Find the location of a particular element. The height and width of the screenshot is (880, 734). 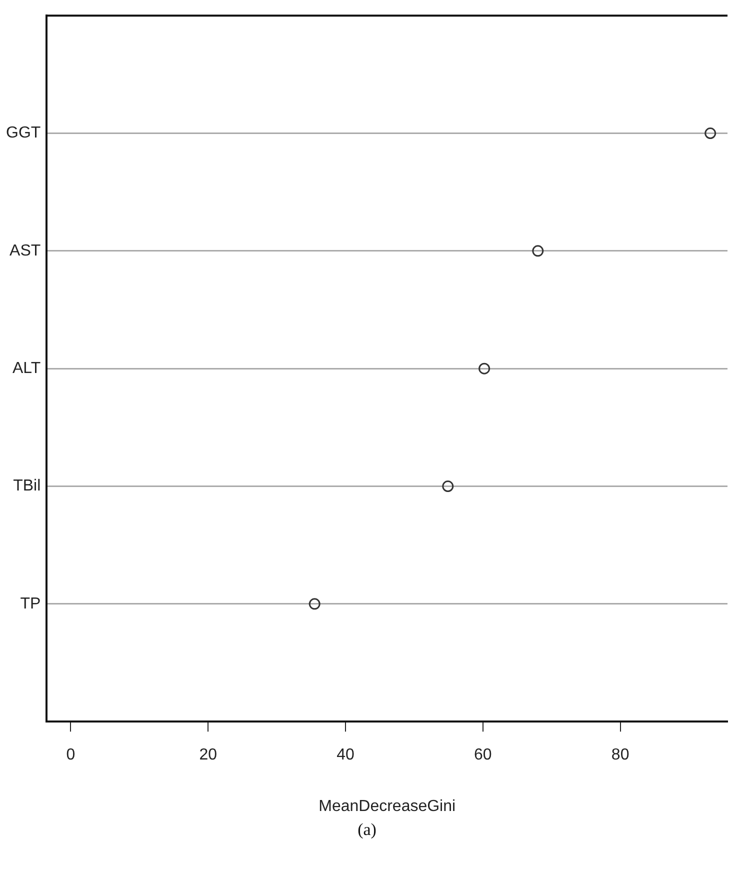

y-tick-label: AST is located at coordinates (25, 251).